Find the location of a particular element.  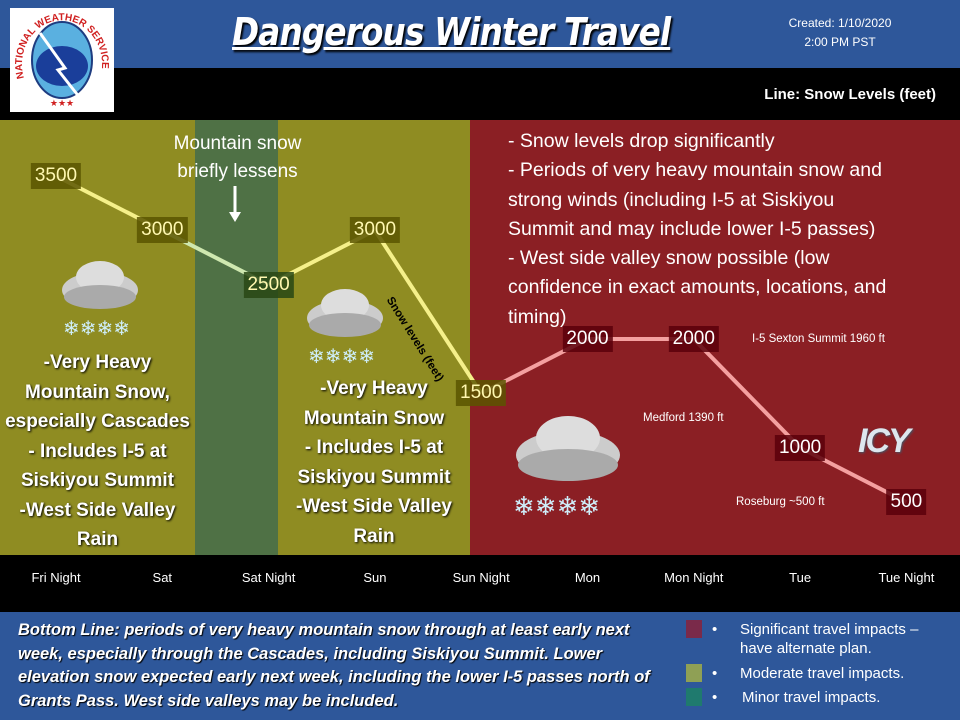

roseburg-note: Roseburg ~500 ft is located at coordinates (780, 502).